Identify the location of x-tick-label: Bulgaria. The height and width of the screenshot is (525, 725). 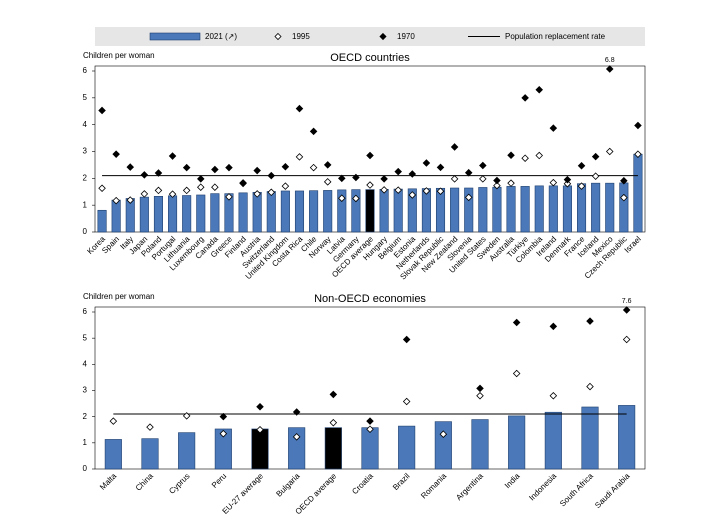
(288, 485).